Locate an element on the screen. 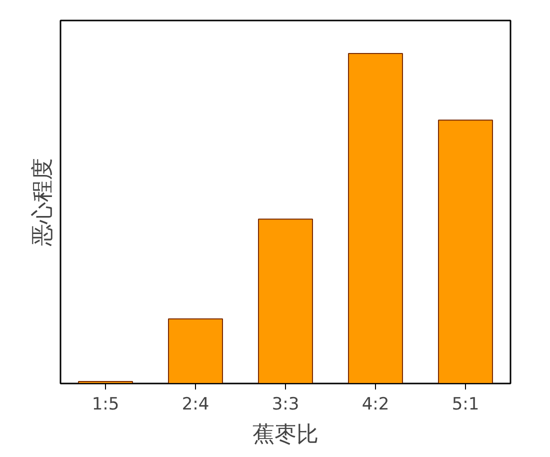 Image resolution: width=550 pixels, height=457 pixels. x-tick-label: 1:5 is located at coordinates (106, 404).